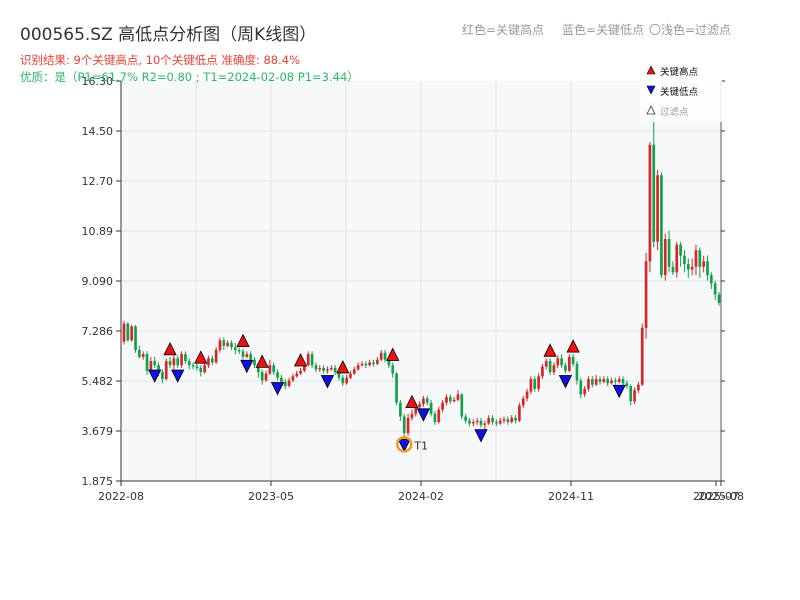 The width and height of the screenshot is (800, 600). Describe the element at coordinates (679, 72) in the screenshot. I see `legend-high-label: 关键高点` at that location.